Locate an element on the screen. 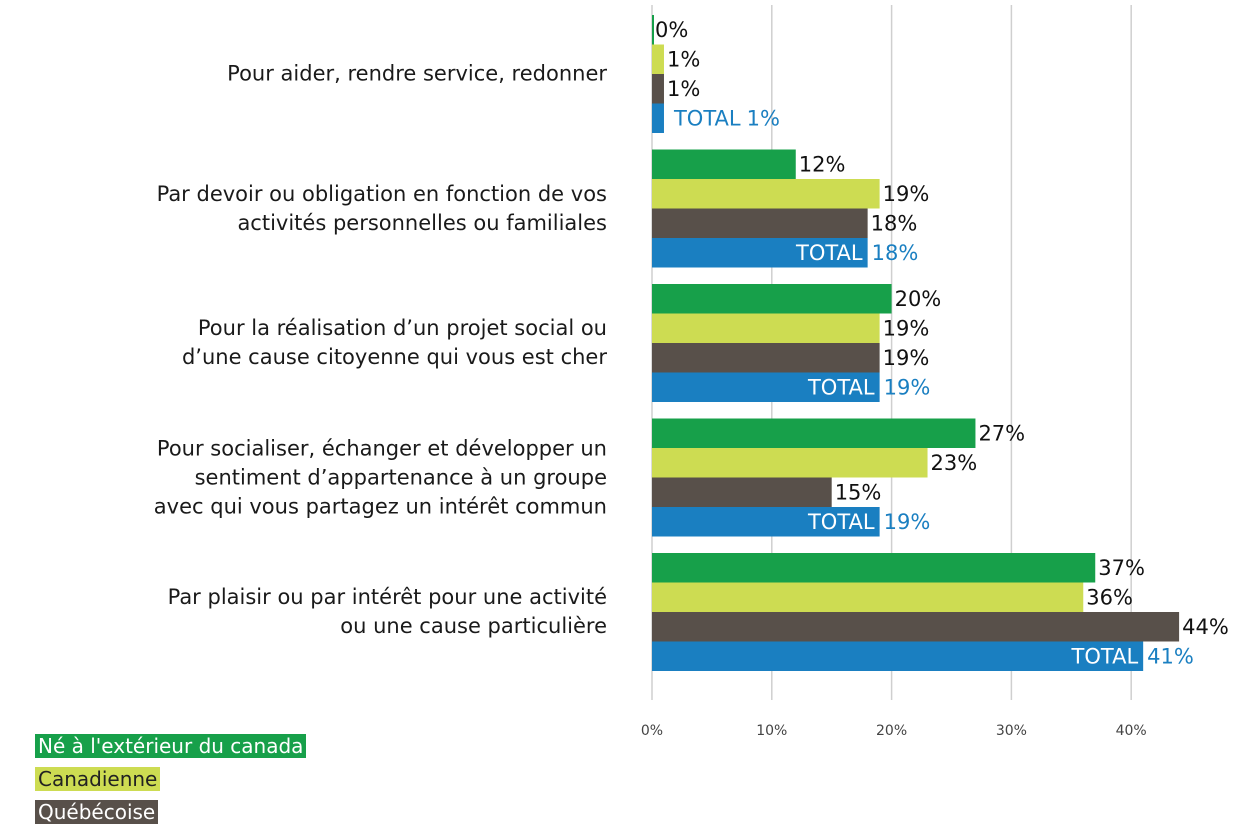 This screenshot has width=1242, height=831. value-label: 41% is located at coordinates (1170, 656).